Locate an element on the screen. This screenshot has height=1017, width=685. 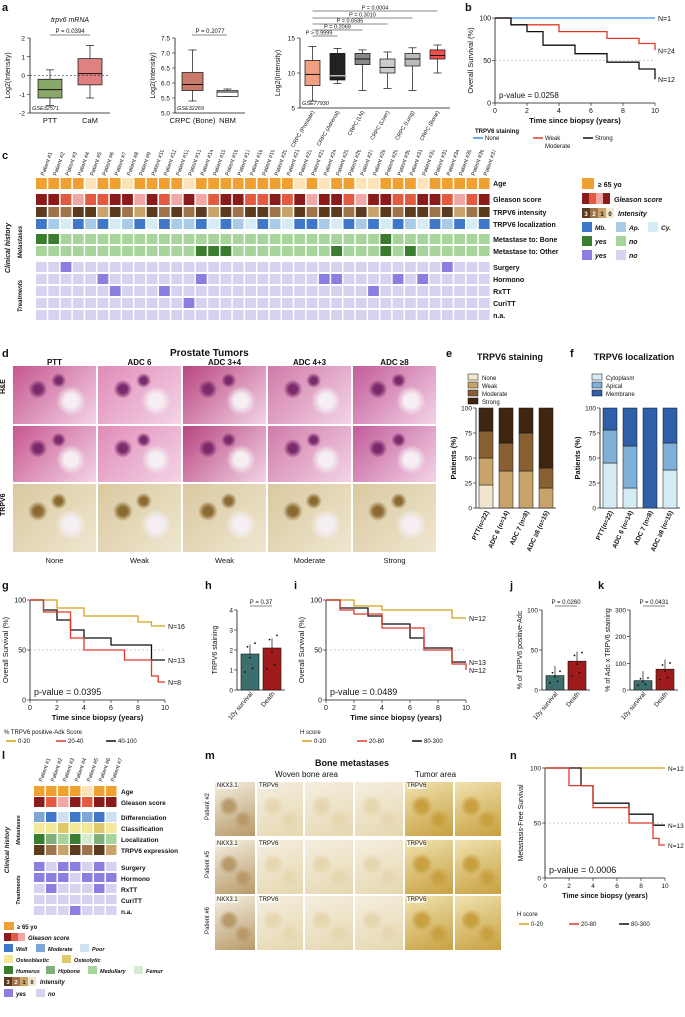
n-label: N=13 is located at coordinates (176, 661).